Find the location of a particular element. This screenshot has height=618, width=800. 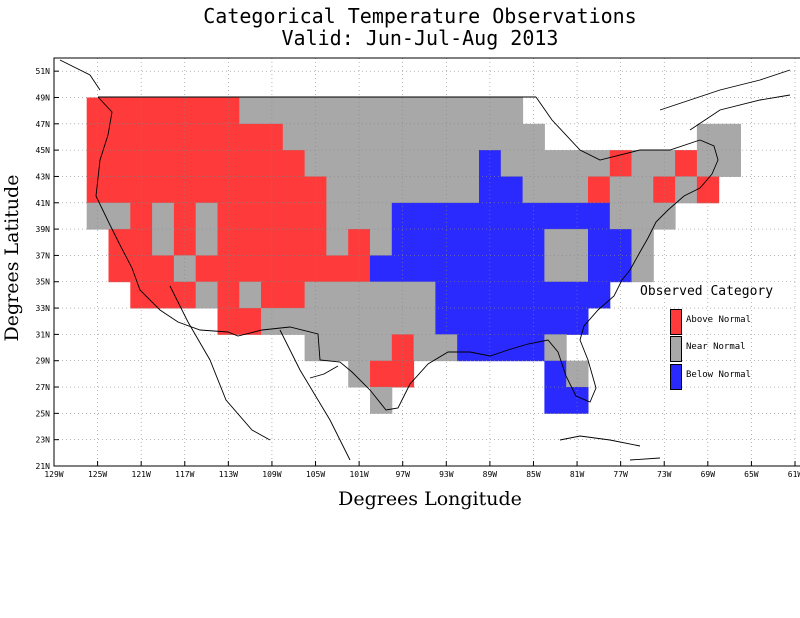

x-tick-label: 117W is located at coordinates (184, 474).